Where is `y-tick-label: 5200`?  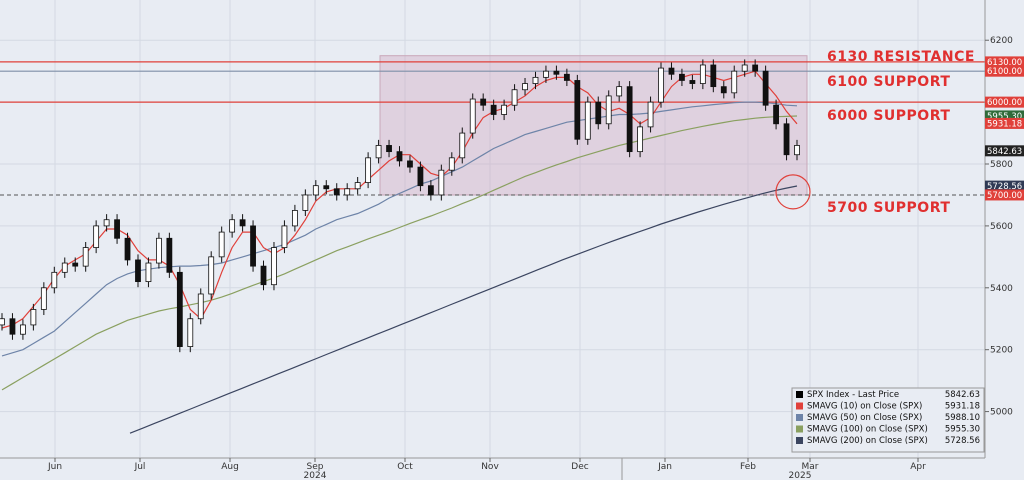 y-tick-label: 5200 is located at coordinates (1001, 351).